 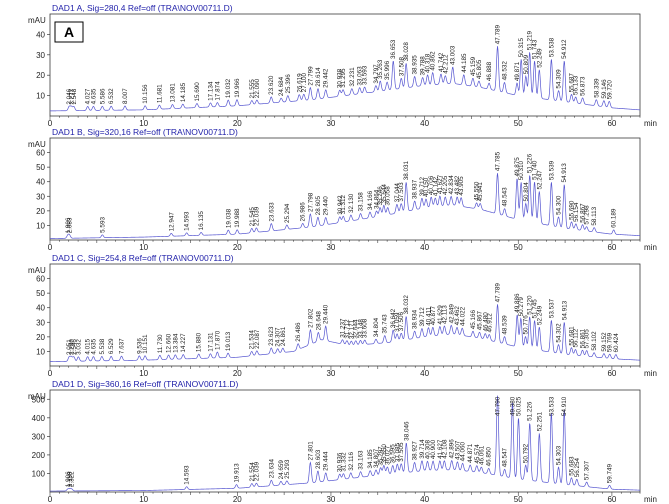 What do you see at coordinates (361, 202) in the screenshot?
I see `peak-label: 33.158` at bounding box center [361, 202].